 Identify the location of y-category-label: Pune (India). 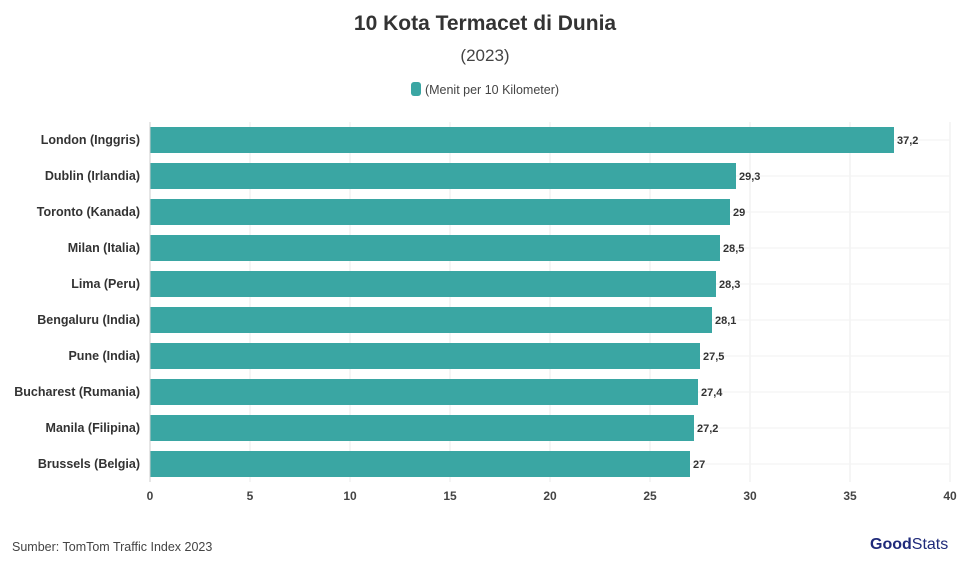
(104, 356).